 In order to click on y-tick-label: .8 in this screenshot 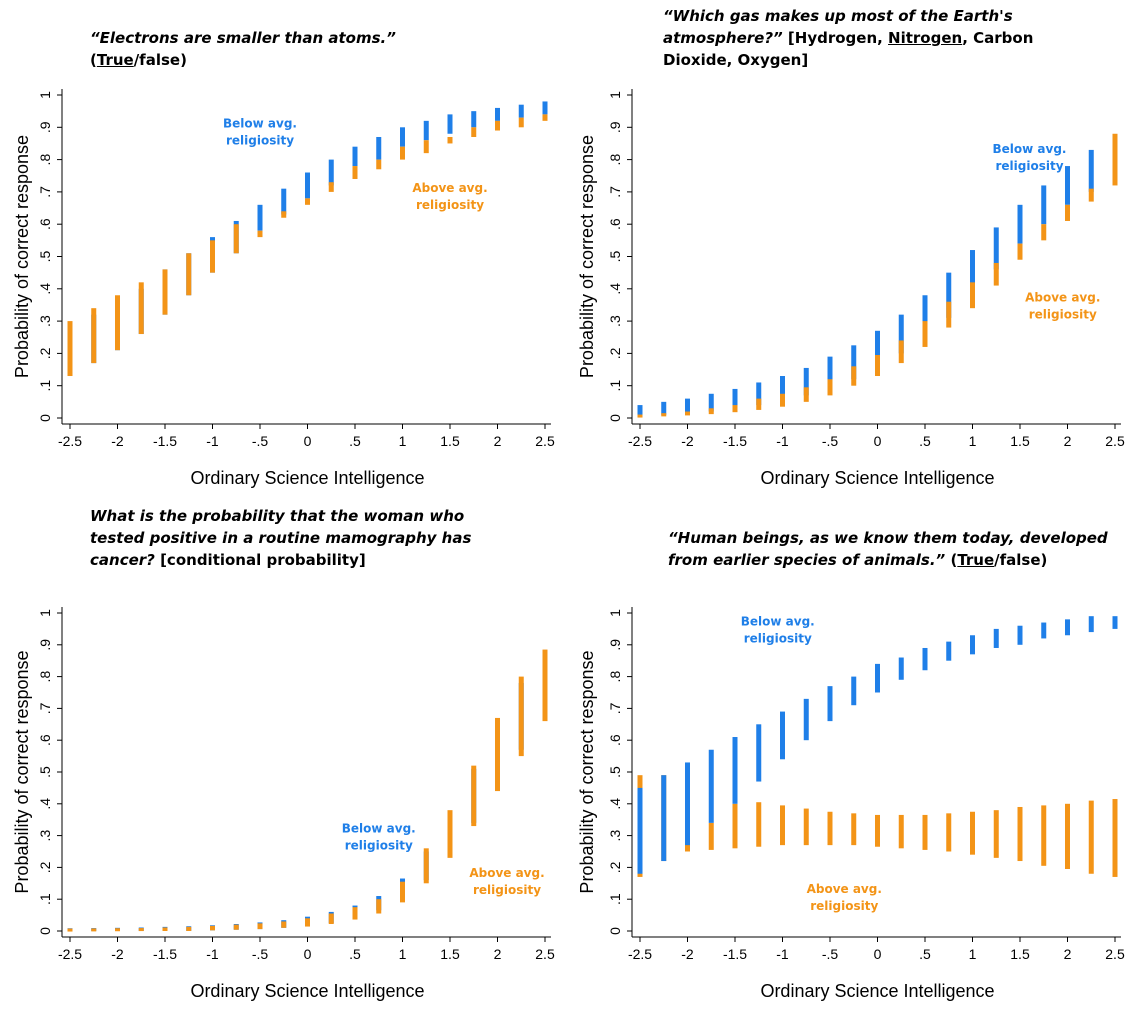, I will do `click(615, 677)`.